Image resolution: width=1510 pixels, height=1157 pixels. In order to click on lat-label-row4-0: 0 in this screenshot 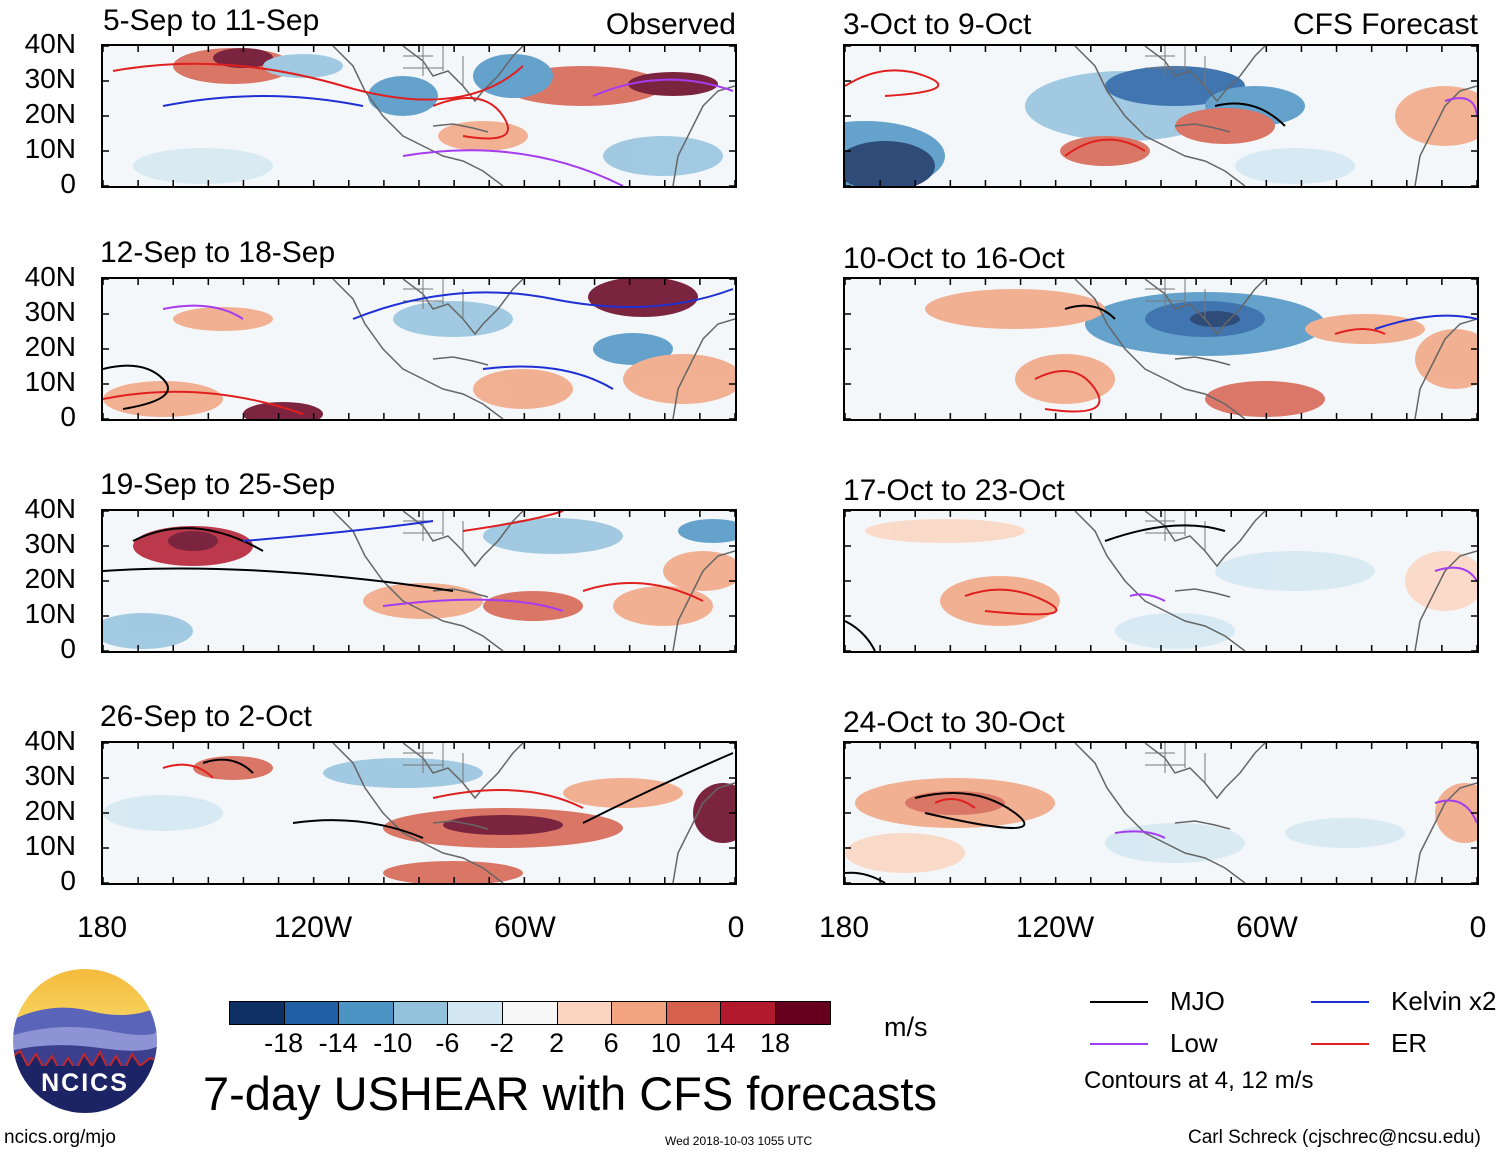, I will do `click(68, 880)`.